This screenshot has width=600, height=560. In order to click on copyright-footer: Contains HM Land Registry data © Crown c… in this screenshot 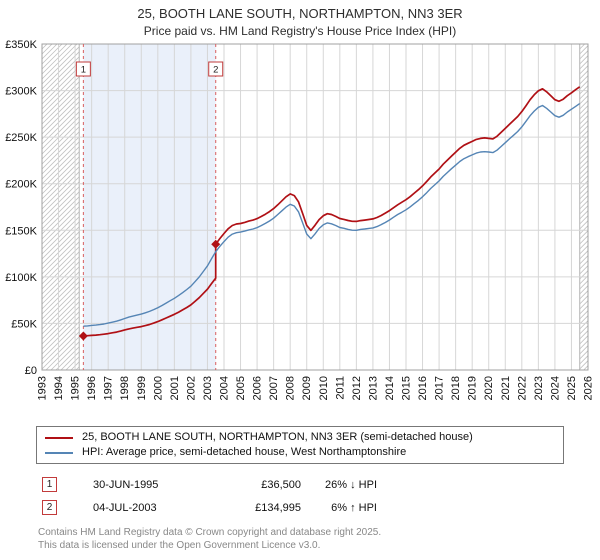, I will do `click(319, 539)`.